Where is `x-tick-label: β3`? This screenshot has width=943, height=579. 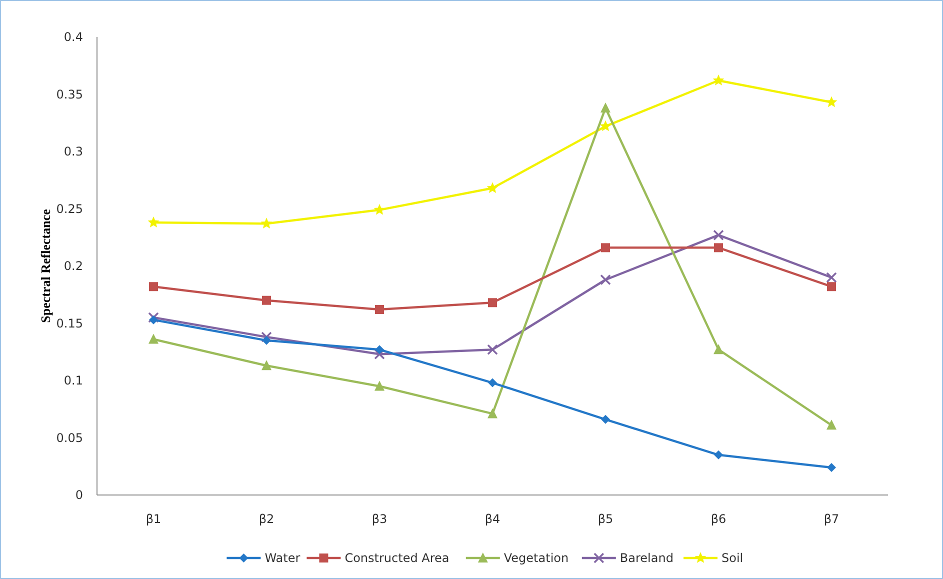 x-tick-label: β3 is located at coordinates (380, 519).